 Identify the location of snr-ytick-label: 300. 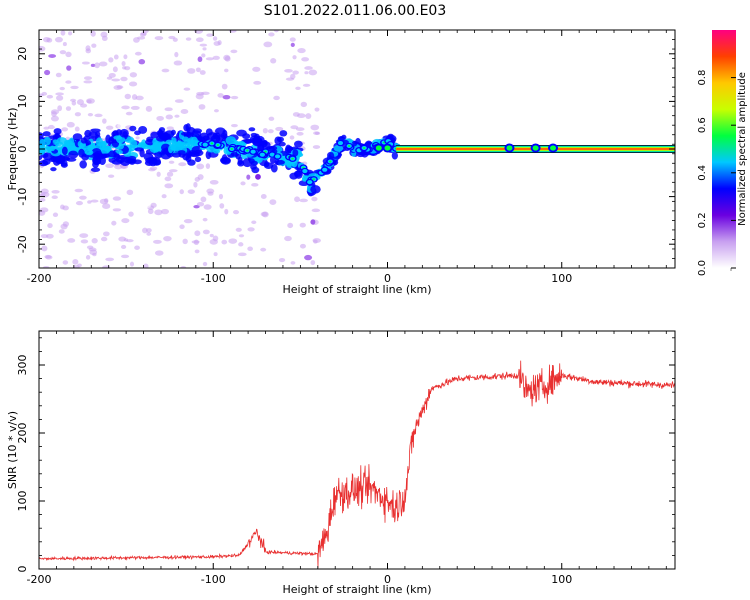
(22, 365).